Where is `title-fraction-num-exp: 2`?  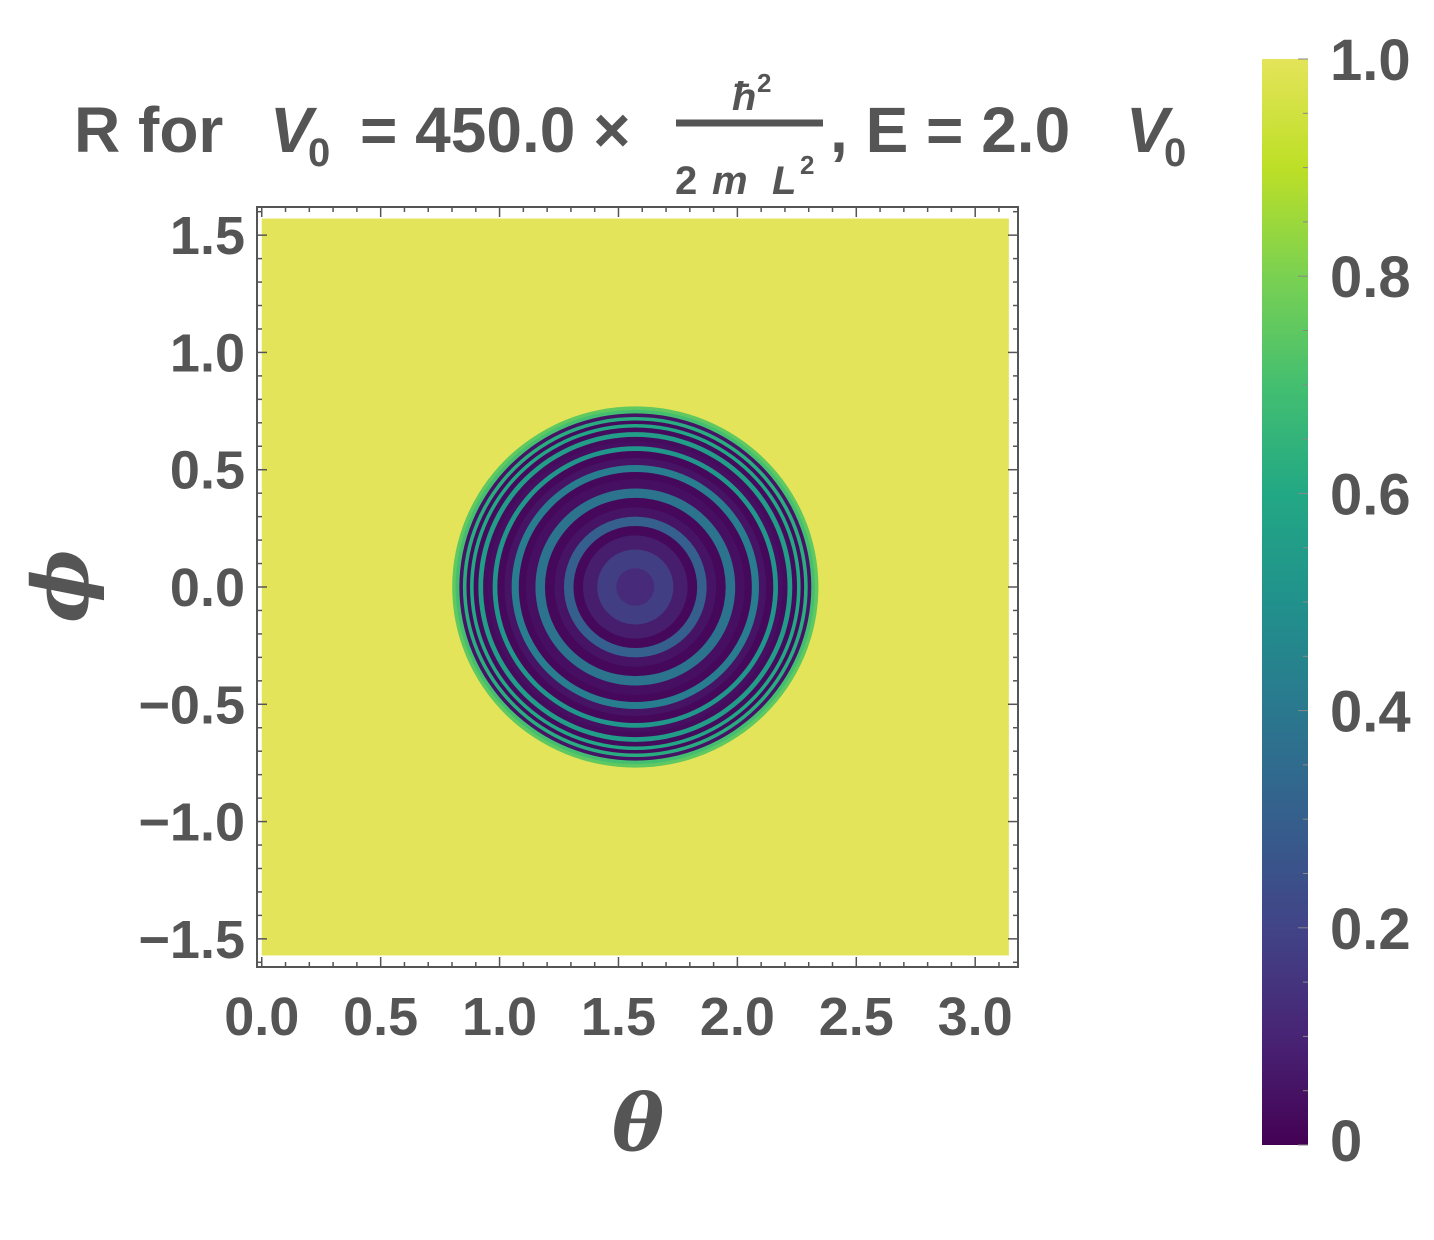 title-fraction-num-exp: 2 is located at coordinates (764, 83).